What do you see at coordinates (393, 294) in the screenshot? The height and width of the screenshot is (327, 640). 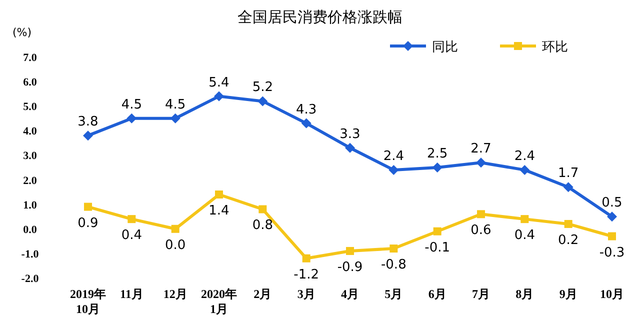 I see `x-tick-label: 5月` at bounding box center [393, 294].